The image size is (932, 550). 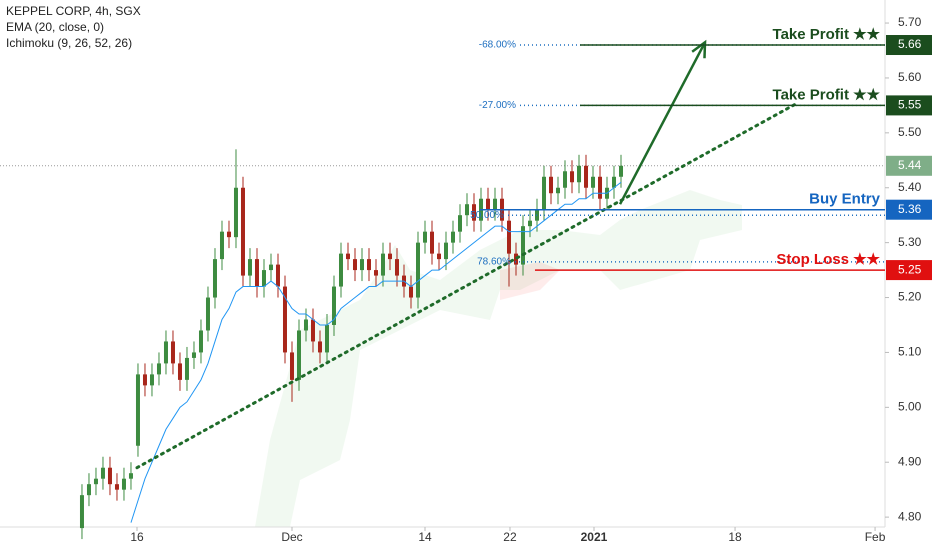 I want to click on y-tick-label: 5.40, so click(x=910, y=187).